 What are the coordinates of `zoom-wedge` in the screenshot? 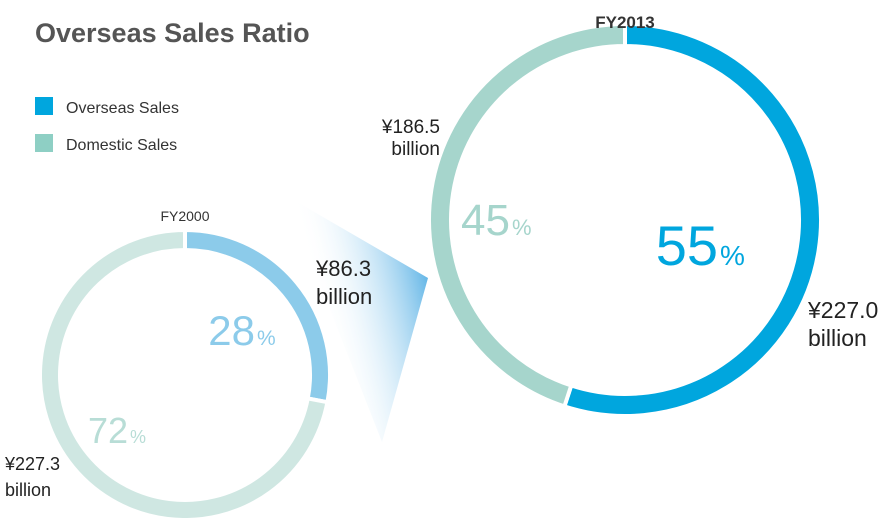 It's located at (356, 318).